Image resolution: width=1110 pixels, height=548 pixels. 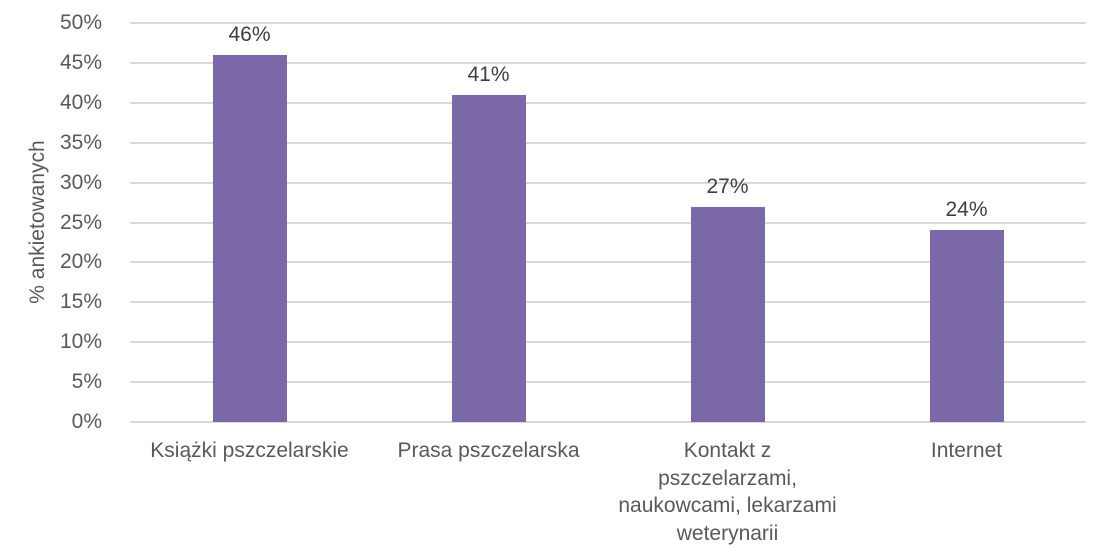 I want to click on y-tick-label: 25%, so click(x=80, y=222).